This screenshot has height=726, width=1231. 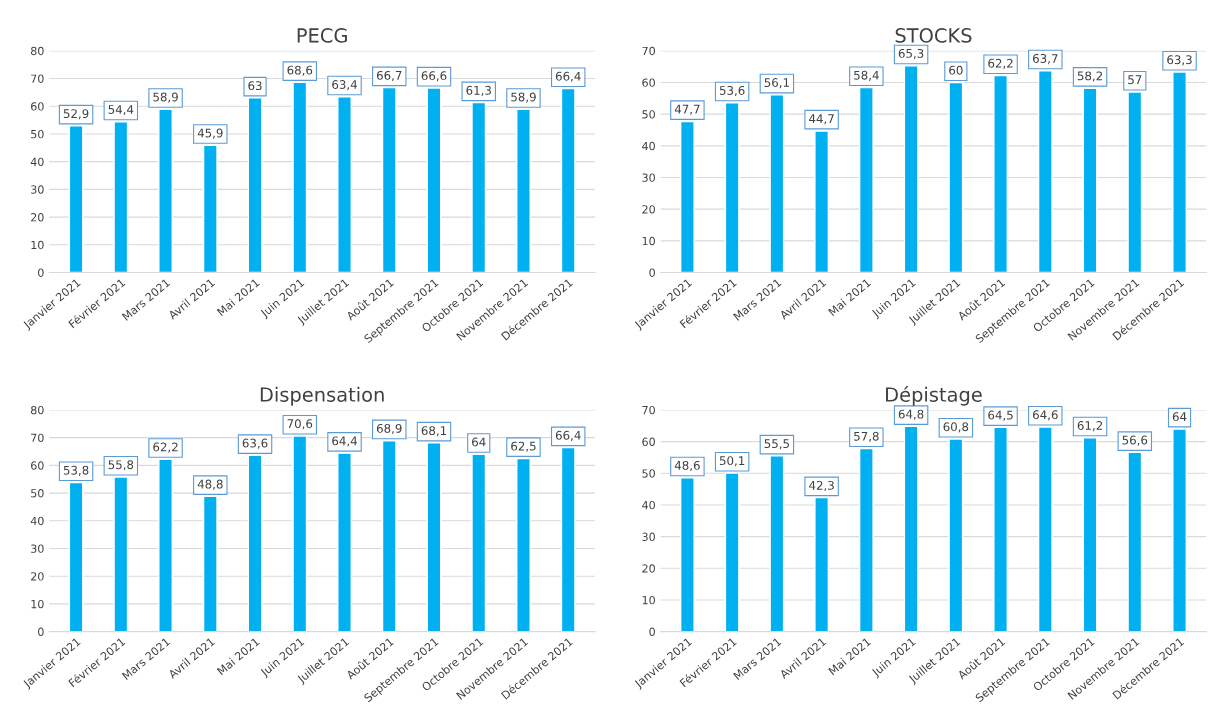 I want to click on data-label: 50,1, so click(x=732, y=461).